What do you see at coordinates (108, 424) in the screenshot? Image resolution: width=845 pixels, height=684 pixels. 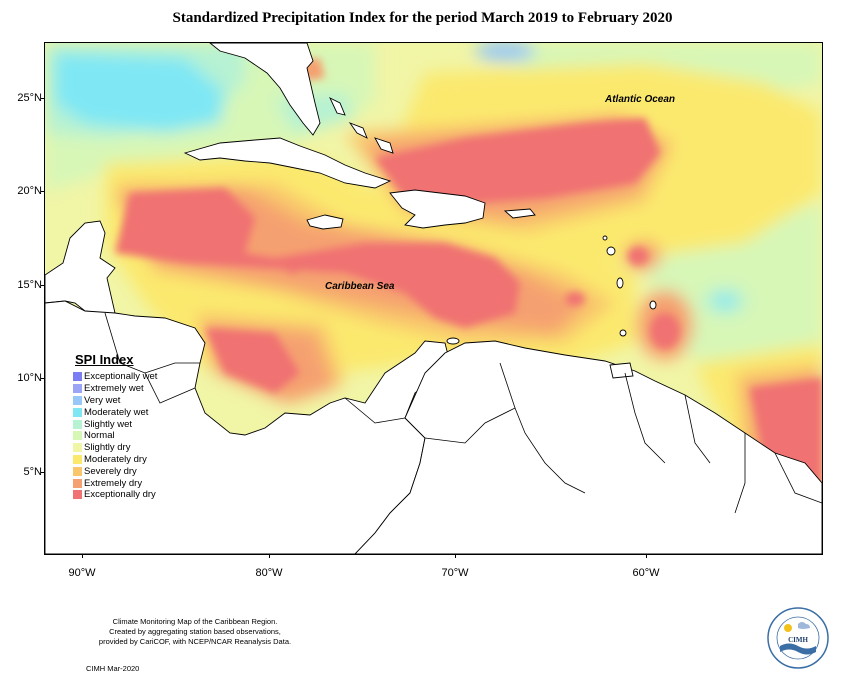 I see `legend-label: Slightly wet` at bounding box center [108, 424].